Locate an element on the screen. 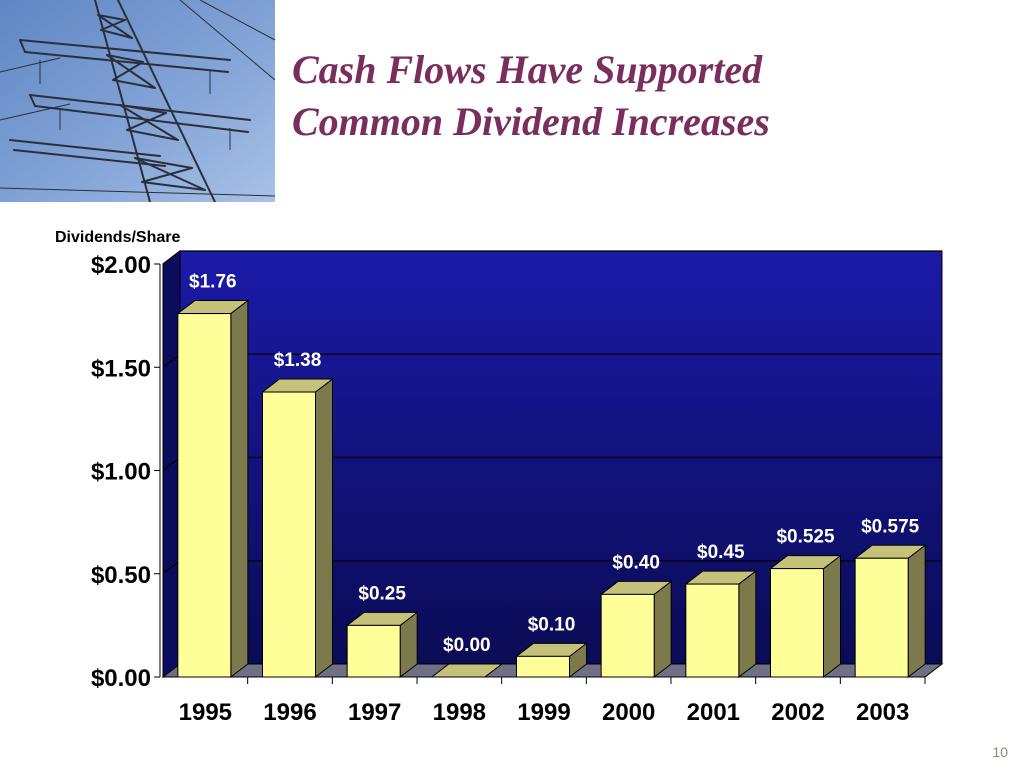 The image size is (1024, 768). bar-top is located at coordinates (467, 670).